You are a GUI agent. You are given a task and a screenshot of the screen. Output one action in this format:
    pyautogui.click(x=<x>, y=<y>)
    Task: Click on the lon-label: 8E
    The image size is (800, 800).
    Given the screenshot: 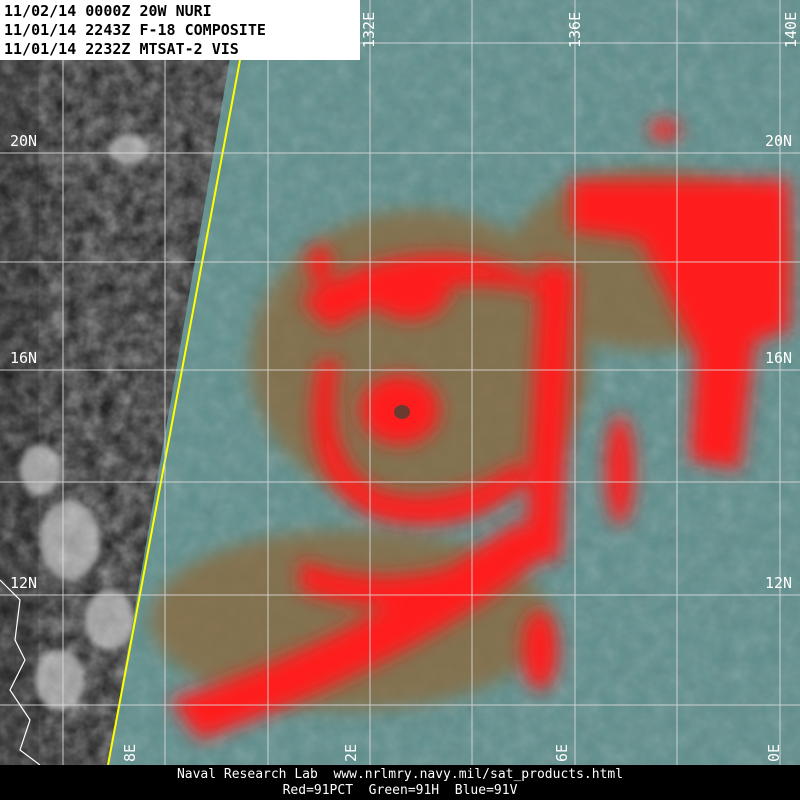 What is the action you would take?
    pyautogui.click(x=130, y=753)
    